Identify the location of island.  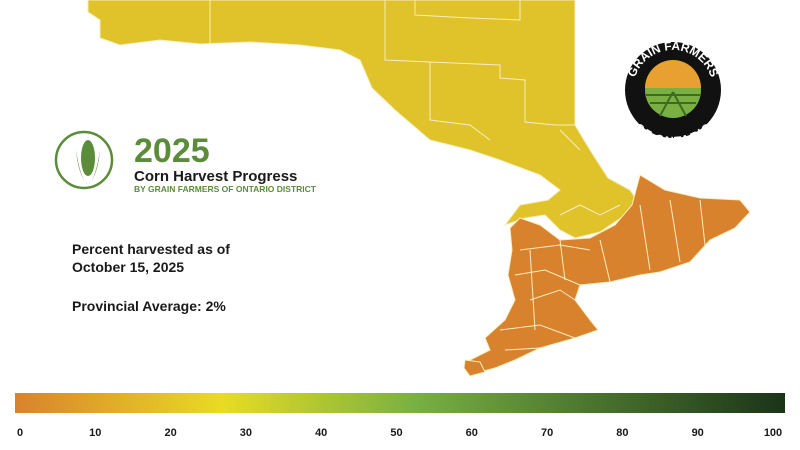
(474, 368).